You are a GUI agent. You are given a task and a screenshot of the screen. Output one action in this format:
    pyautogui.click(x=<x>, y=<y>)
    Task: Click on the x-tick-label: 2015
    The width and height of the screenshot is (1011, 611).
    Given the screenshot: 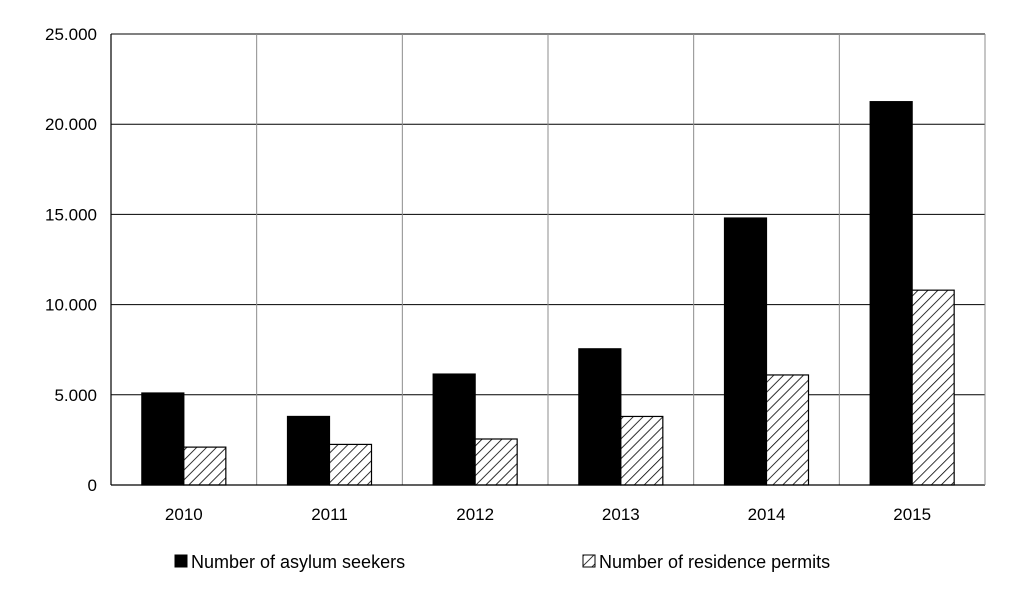 What is the action you would take?
    pyautogui.click(x=912, y=514)
    